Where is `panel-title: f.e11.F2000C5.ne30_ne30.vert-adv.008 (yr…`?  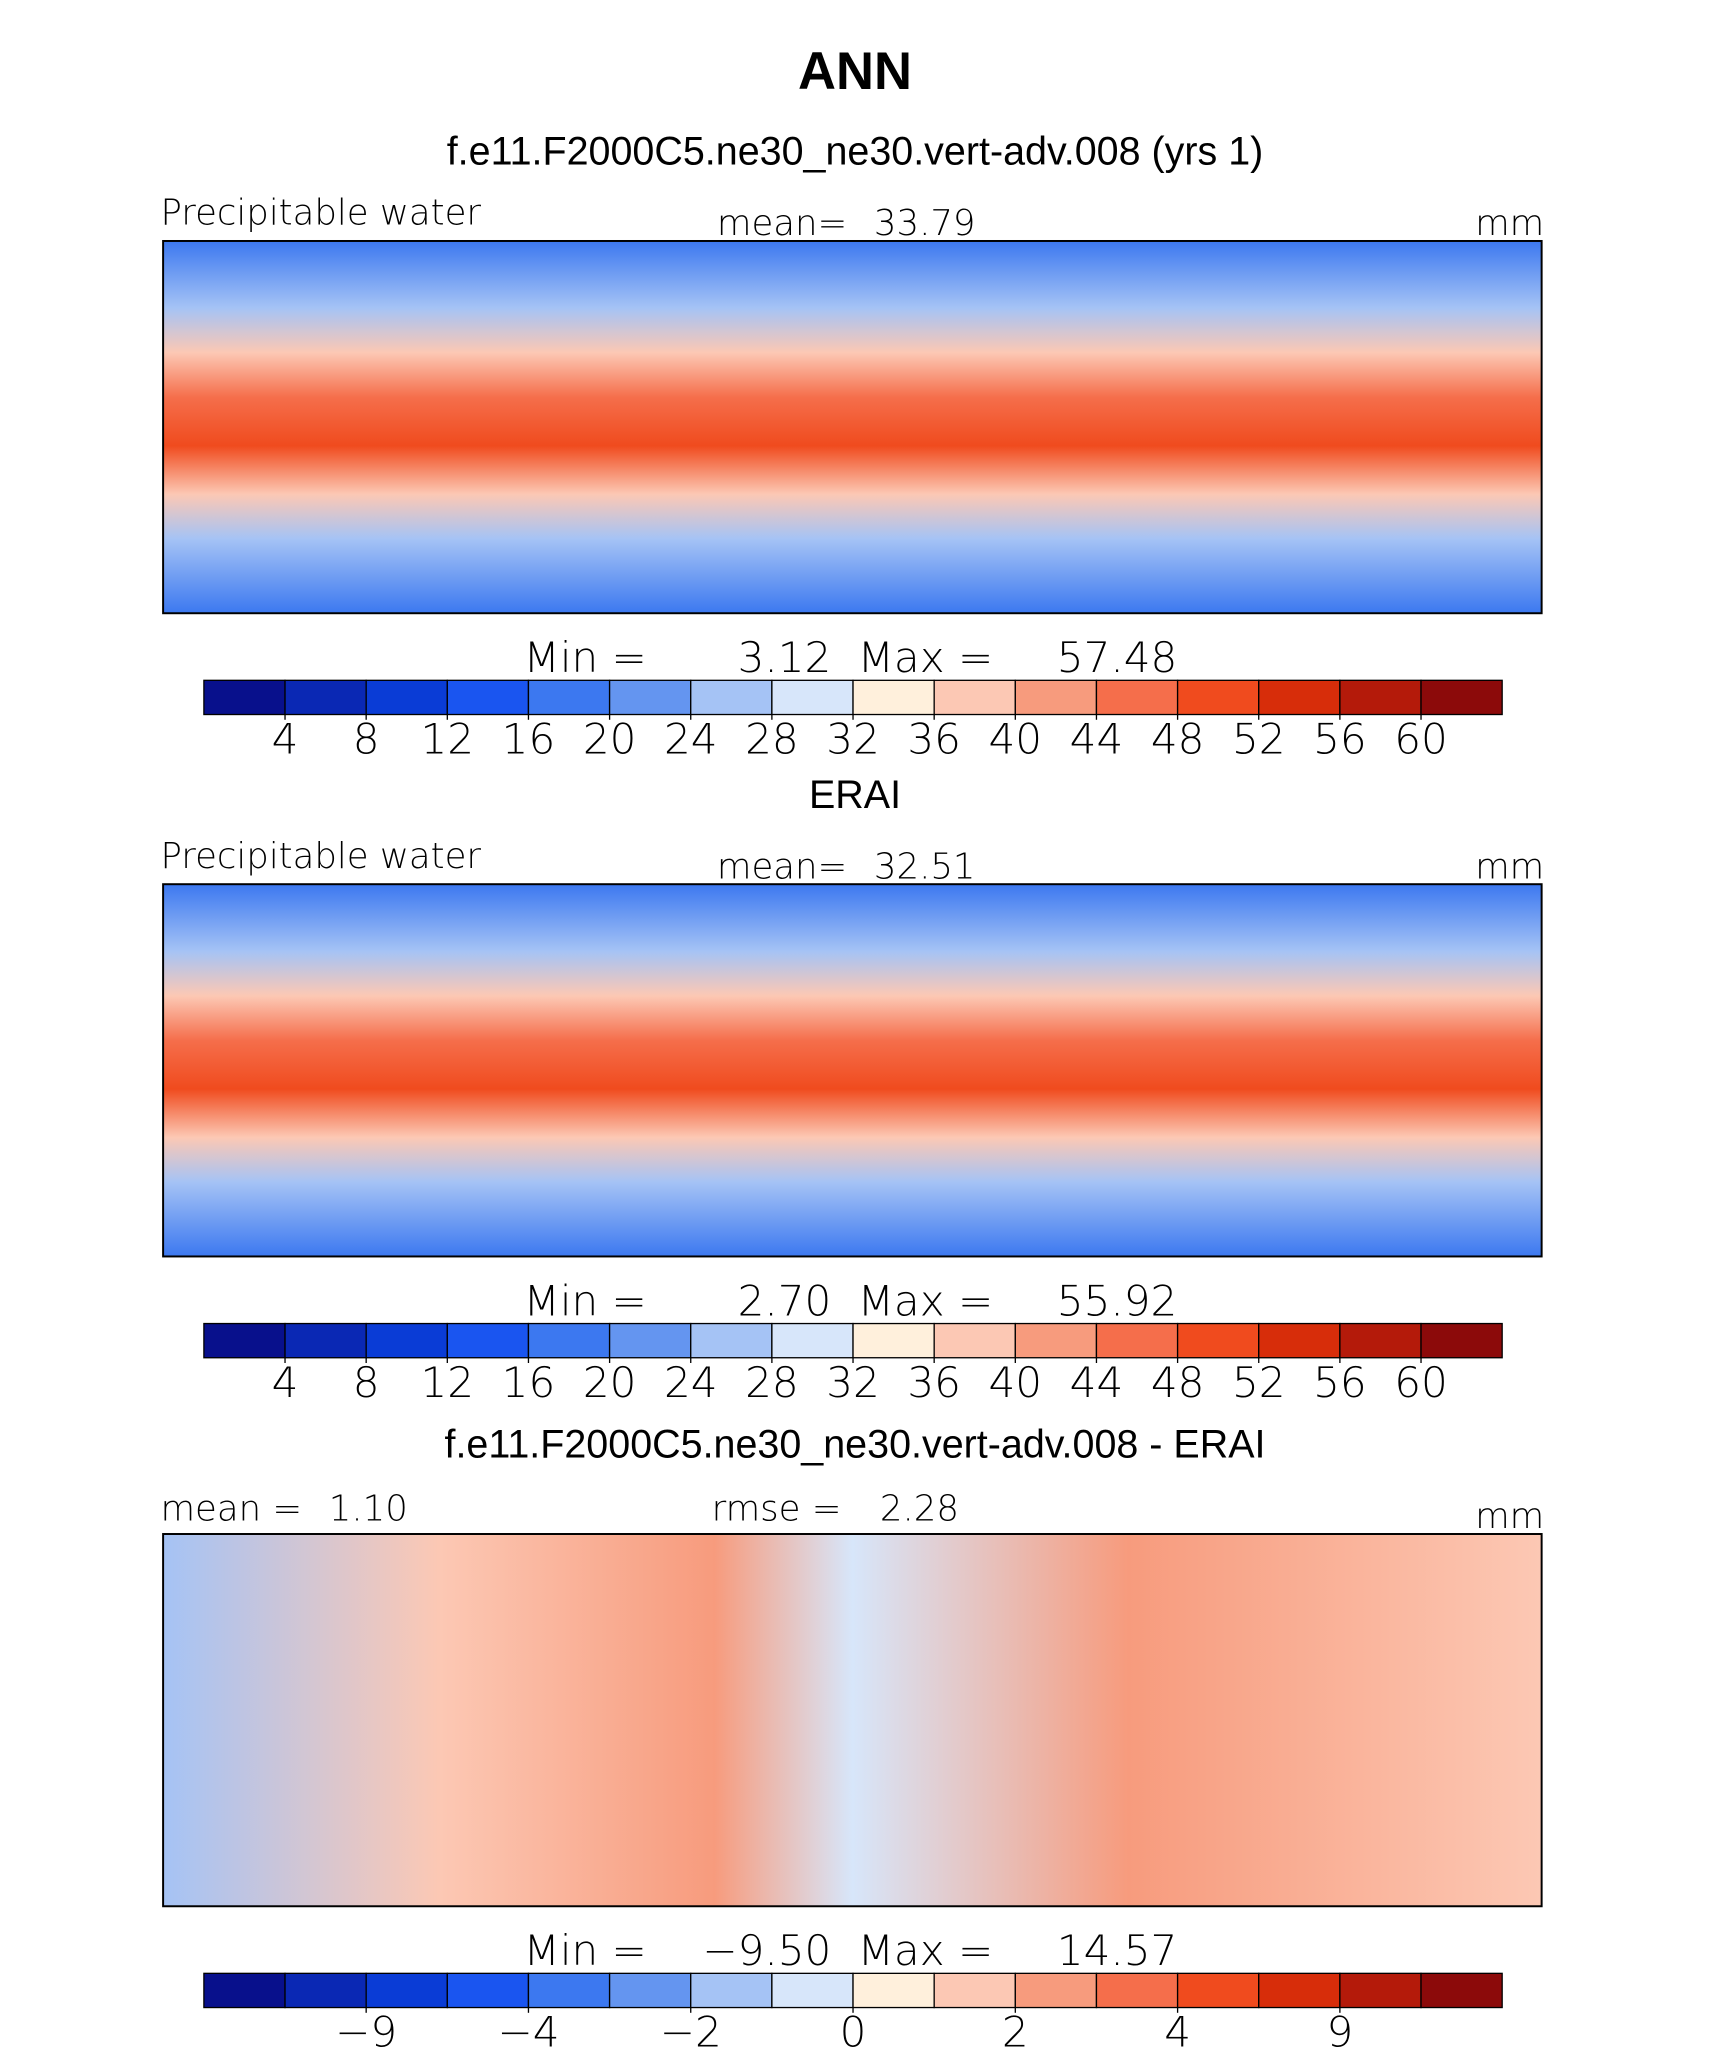 panel-title: f.e11.F2000C5.ne30_ne30.vert-adv.008 (yr… is located at coordinates (855, 152).